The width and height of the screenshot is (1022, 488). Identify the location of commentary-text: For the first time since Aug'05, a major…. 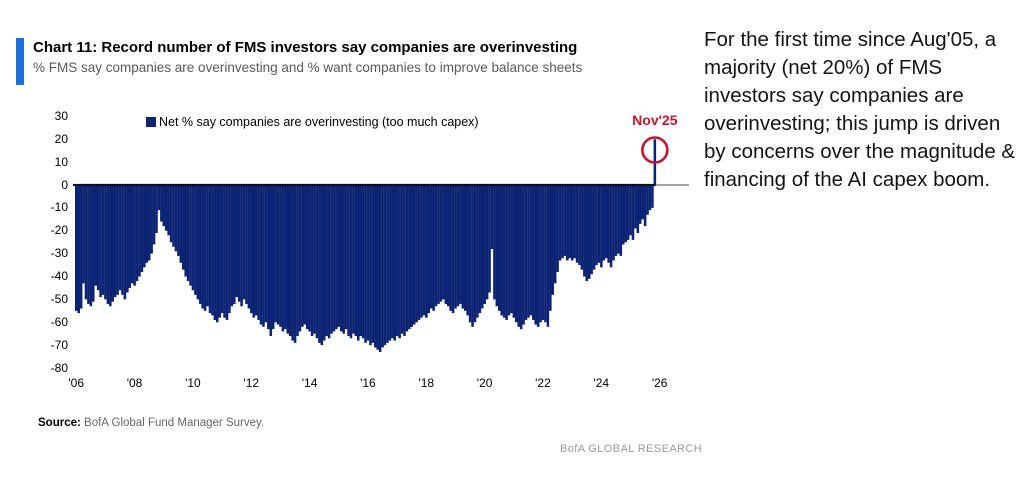
(860, 109).